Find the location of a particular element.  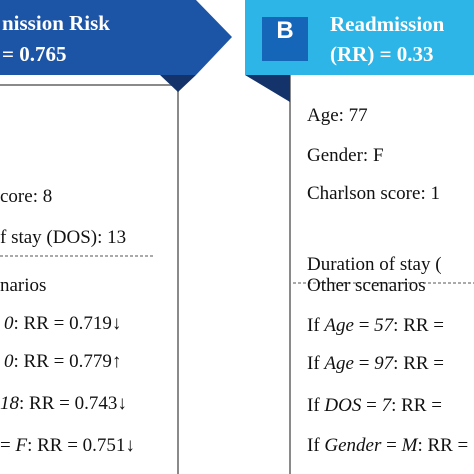

panel-a-banner is located at coordinates (116, 37).